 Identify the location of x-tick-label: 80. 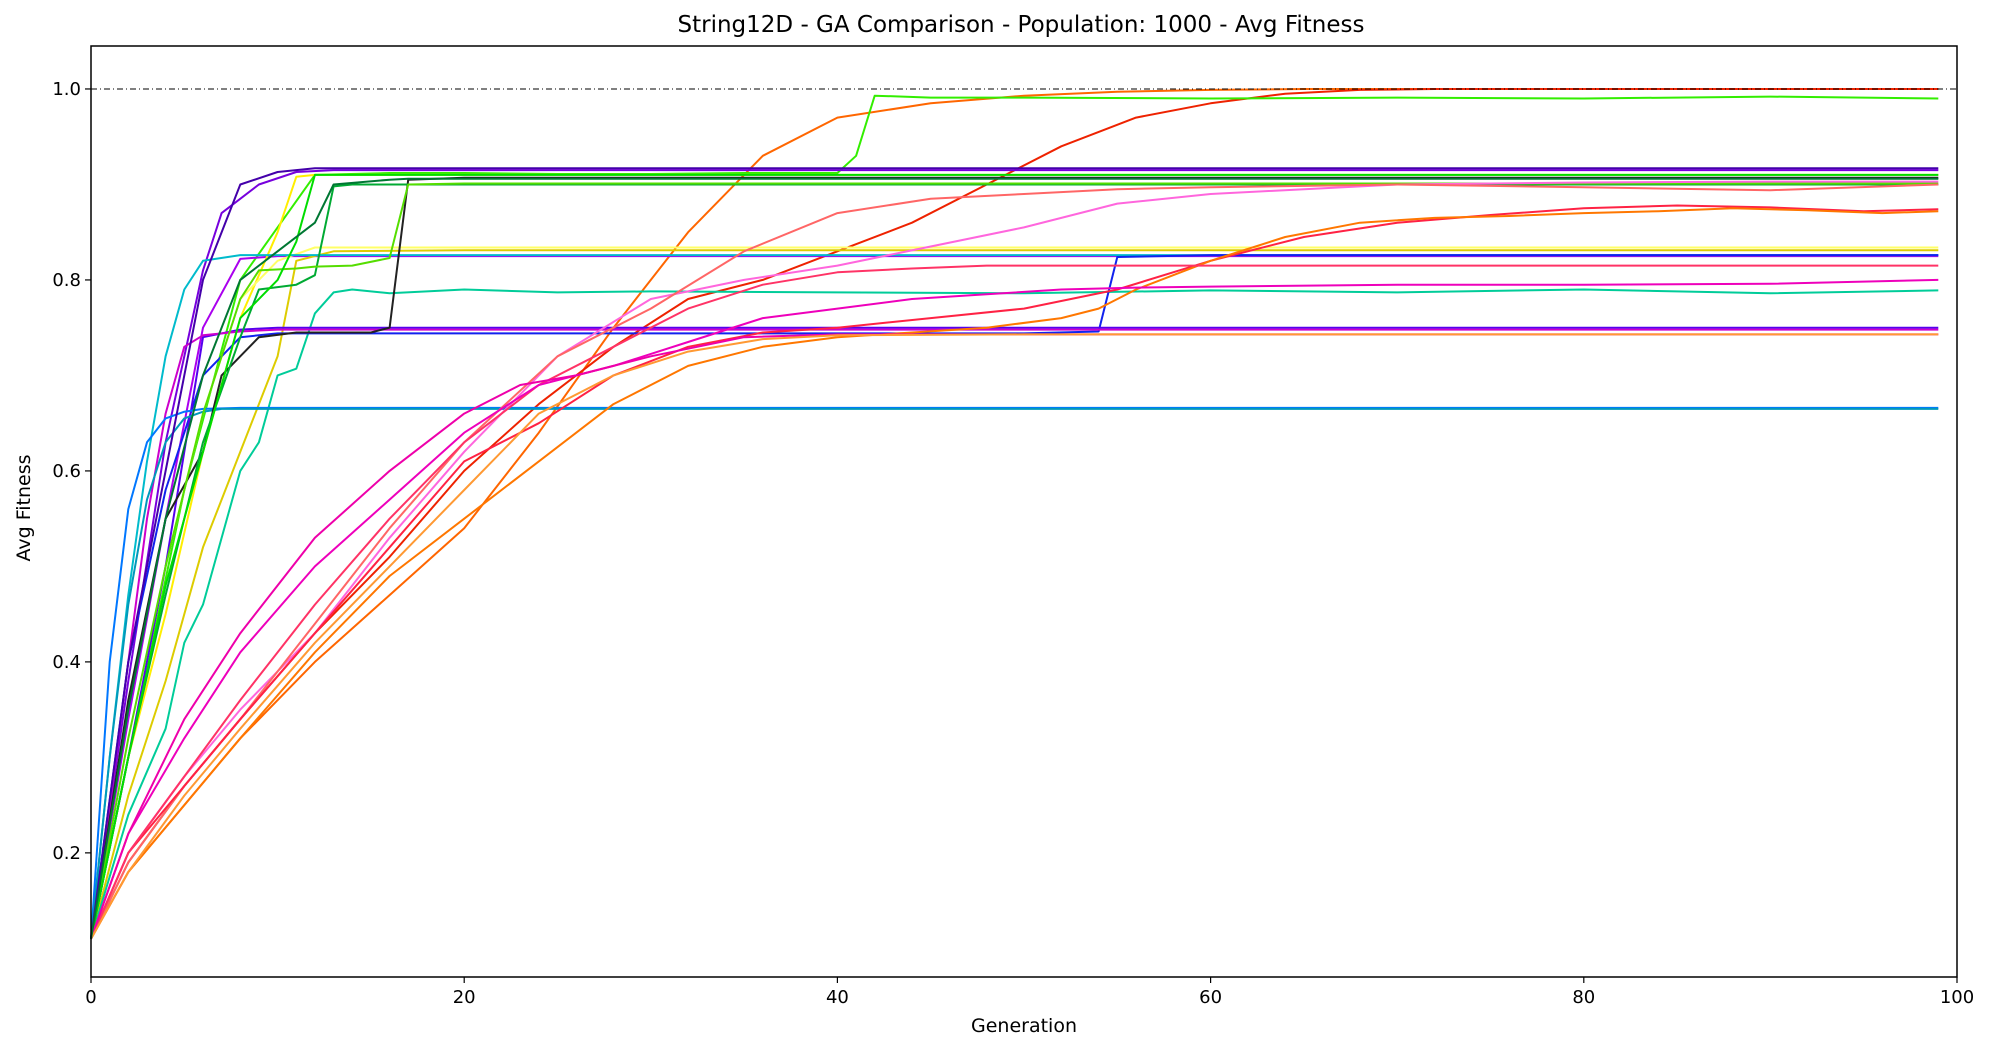
(1583, 997).